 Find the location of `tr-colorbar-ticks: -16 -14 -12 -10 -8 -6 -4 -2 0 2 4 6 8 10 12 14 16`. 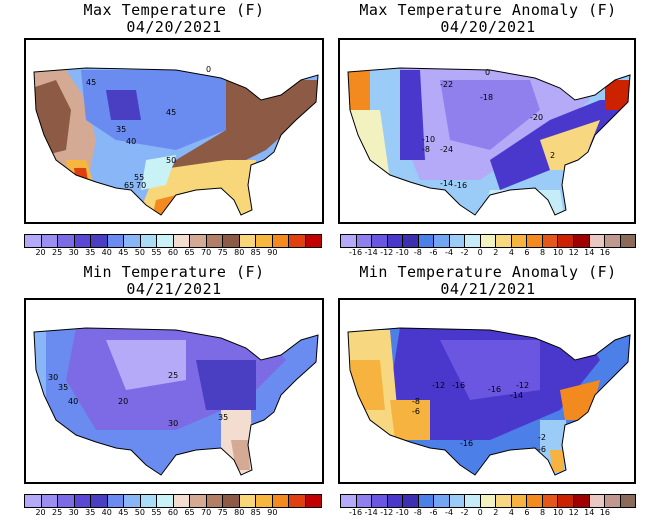

tr-colorbar-ticks: -16 -14 -12 -10 -8 -6 -4 -2 0 2 4 6 8 10 12 14 16 is located at coordinates (488, 253).